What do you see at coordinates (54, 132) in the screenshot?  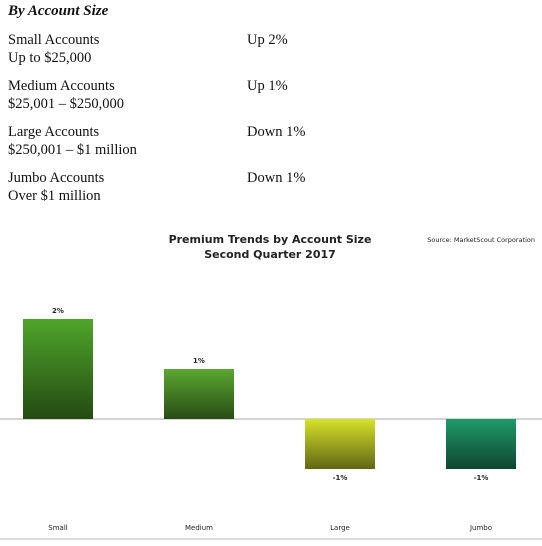 I see `account-type: Large Accounts` at bounding box center [54, 132].